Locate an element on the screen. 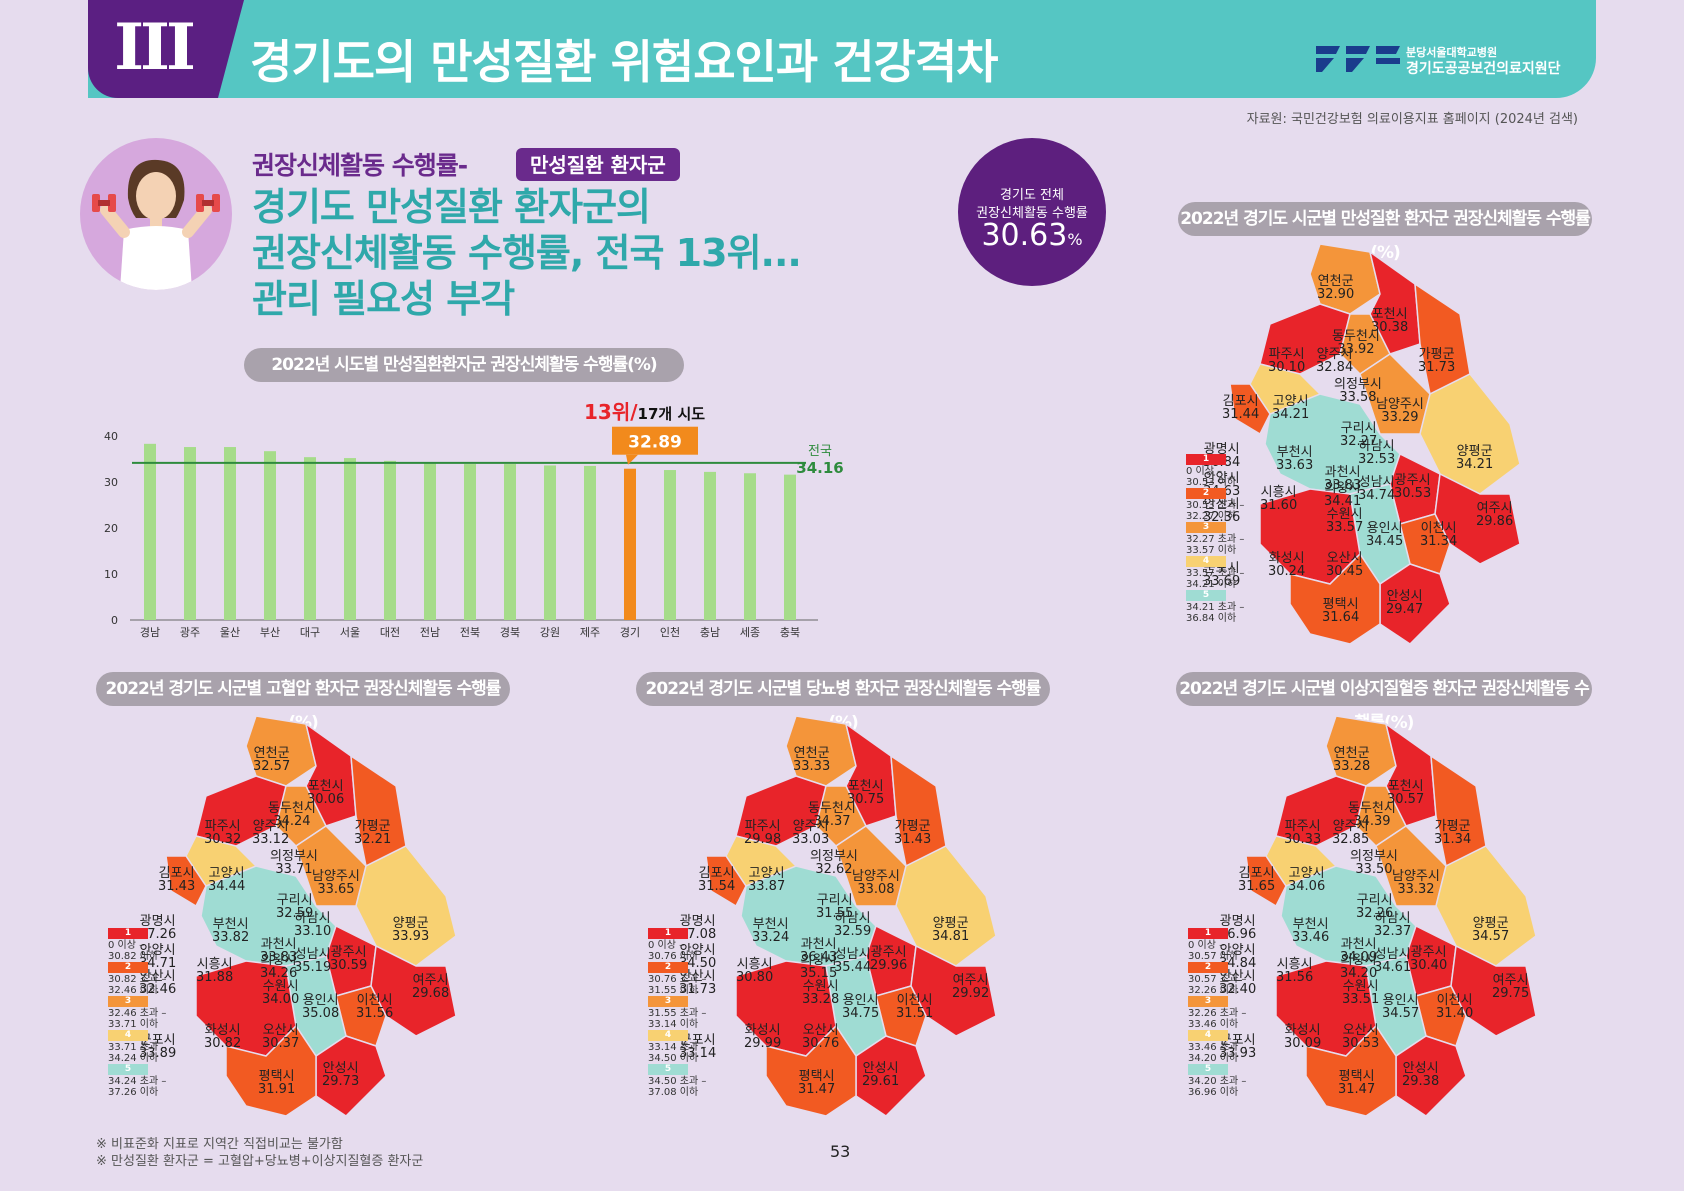 The height and width of the screenshot is (1191, 1684). highlight-callout-pointer is located at coordinates (632, 459).